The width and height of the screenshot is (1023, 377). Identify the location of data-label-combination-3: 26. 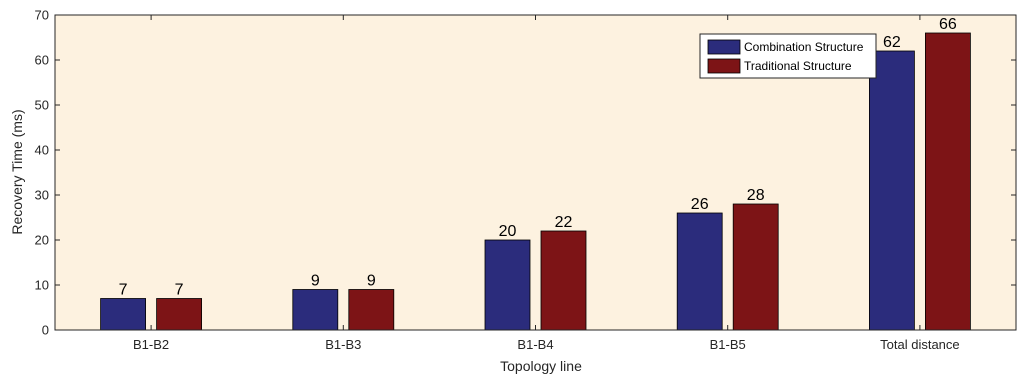
(700, 204).